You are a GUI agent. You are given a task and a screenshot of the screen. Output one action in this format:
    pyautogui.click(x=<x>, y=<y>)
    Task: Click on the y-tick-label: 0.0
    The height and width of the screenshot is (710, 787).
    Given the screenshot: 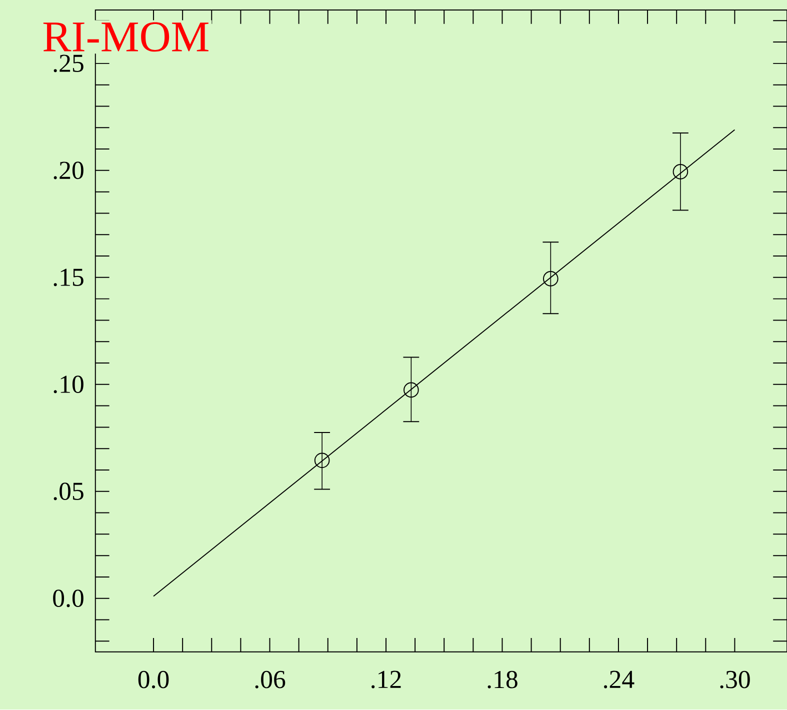 What is the action you would take?
    pyautogui.click(x=68, y=599)
    